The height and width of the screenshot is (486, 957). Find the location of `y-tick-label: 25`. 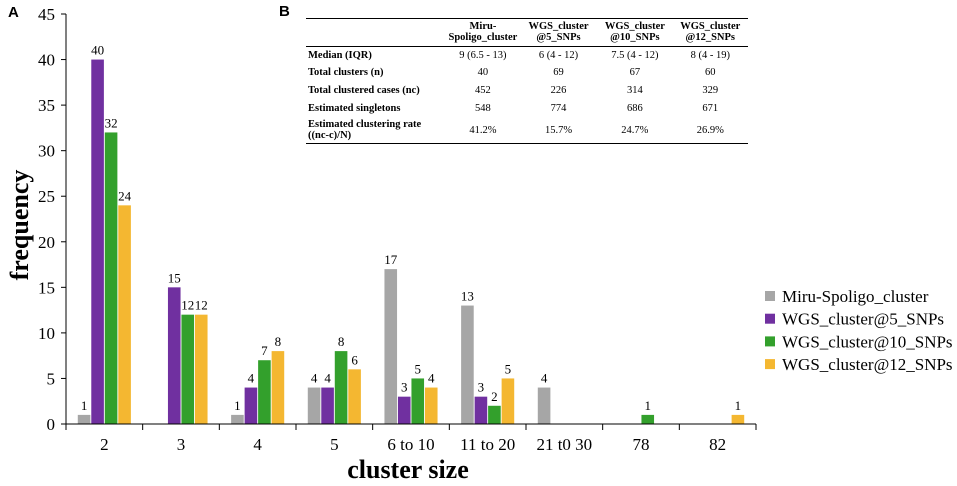

y-tick-label: 25 is located at coordinates (46, 196).